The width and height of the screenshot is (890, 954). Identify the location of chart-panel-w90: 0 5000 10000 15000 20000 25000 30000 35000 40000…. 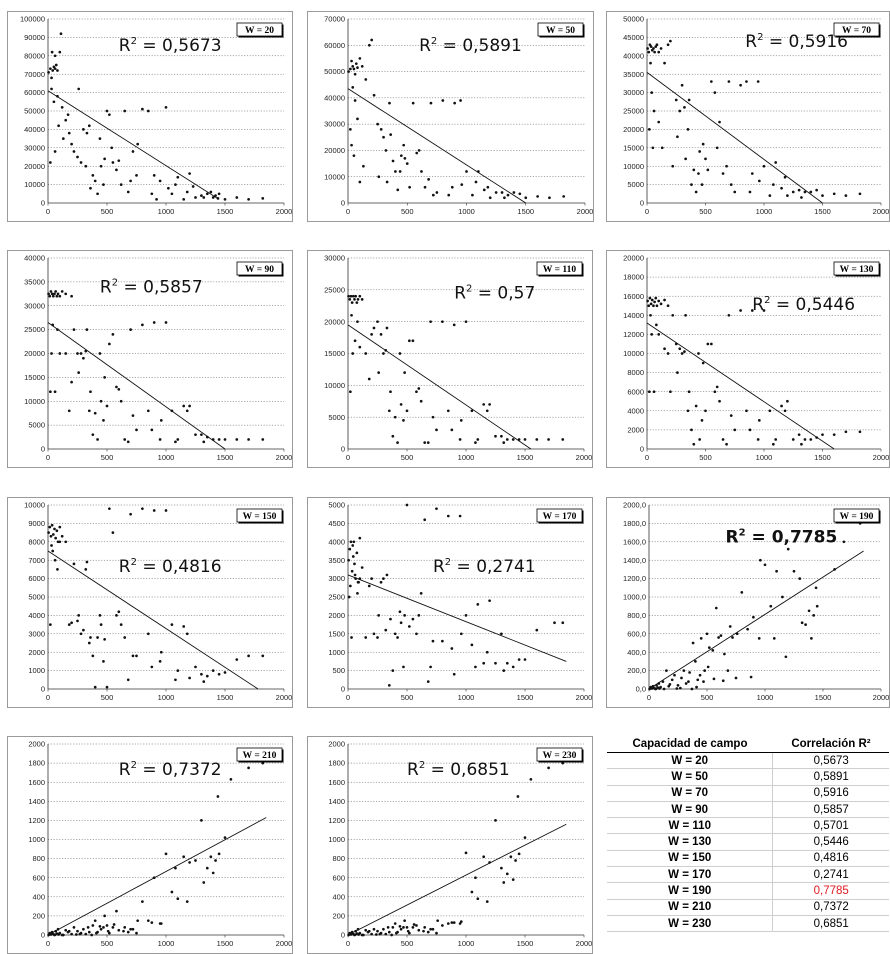
(150, 359).